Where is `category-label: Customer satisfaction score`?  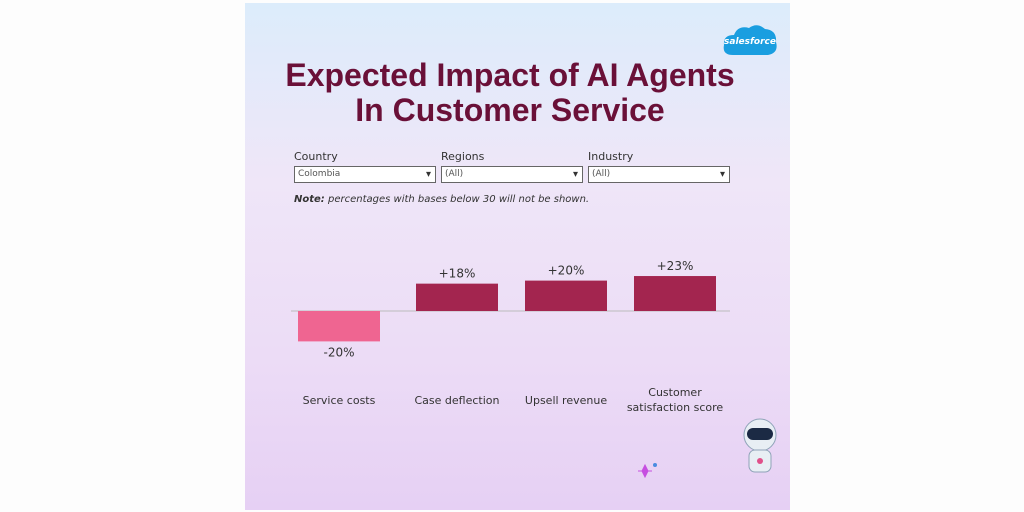 category-label: Customer satisfaction score is located at coordinates (675, 400).